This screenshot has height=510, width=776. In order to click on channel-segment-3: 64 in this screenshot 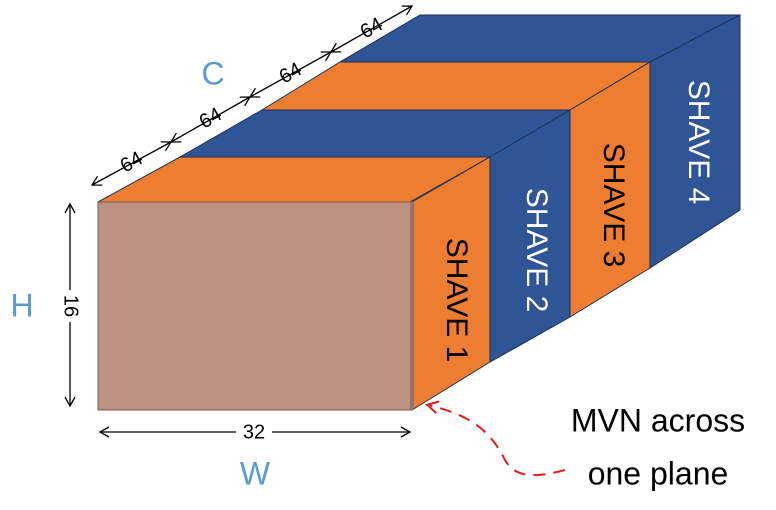, I will do `click(291, 73)`.